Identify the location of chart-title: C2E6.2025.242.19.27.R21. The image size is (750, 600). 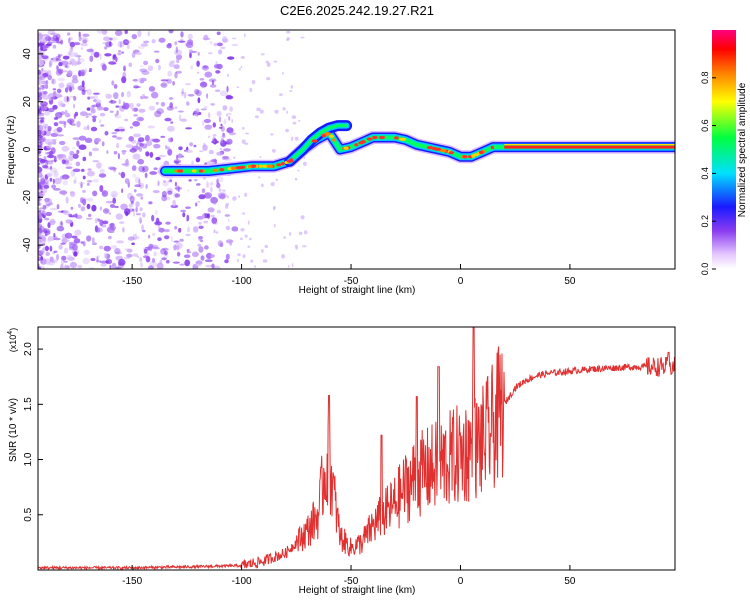
(357, 10).